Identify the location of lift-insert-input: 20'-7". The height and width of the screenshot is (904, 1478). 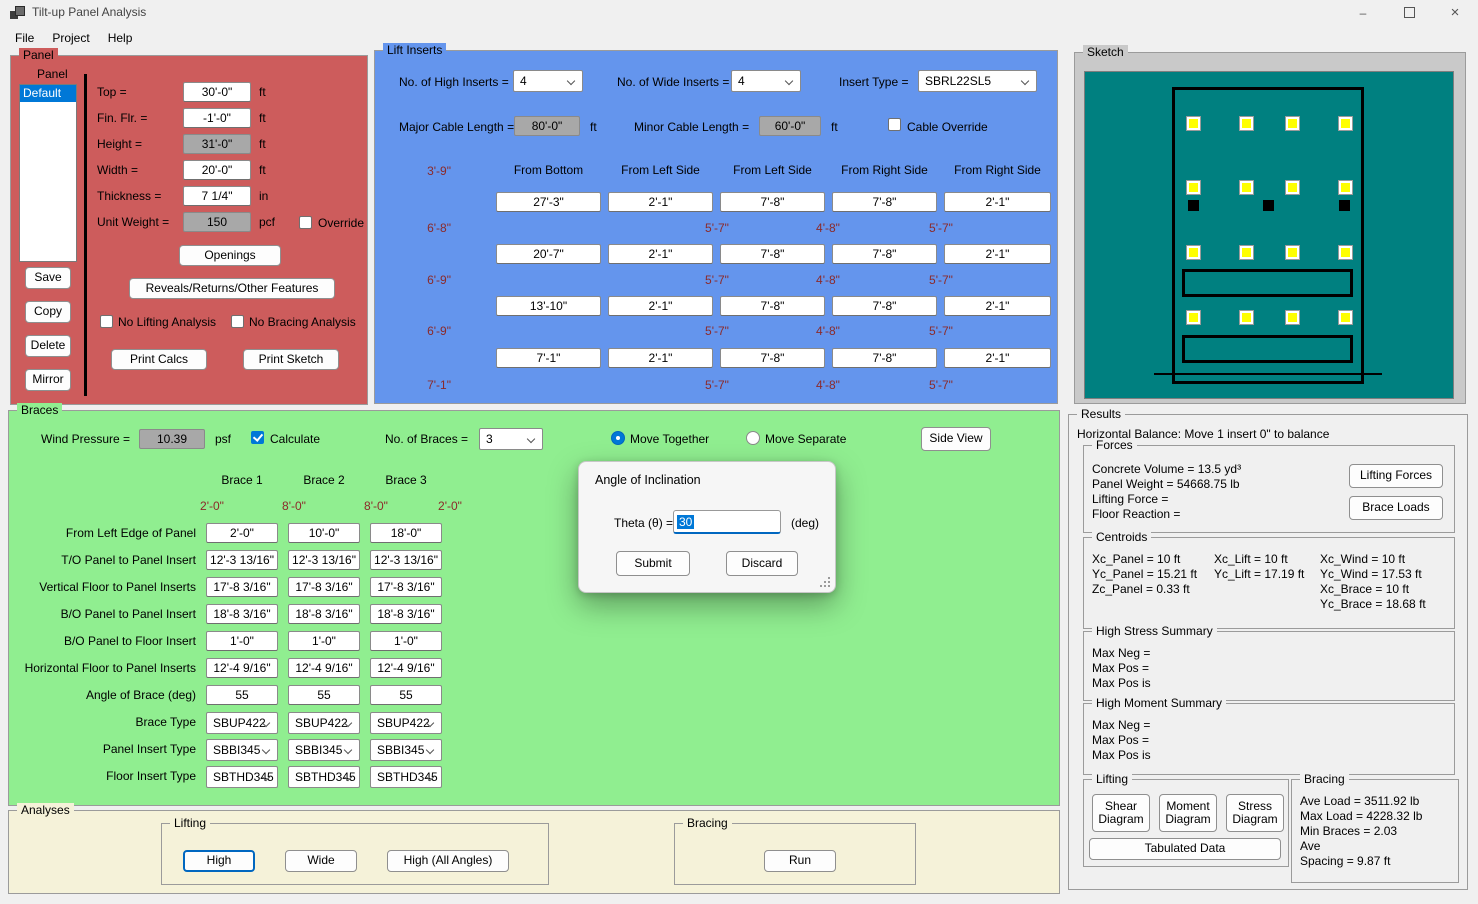
(548, 254).